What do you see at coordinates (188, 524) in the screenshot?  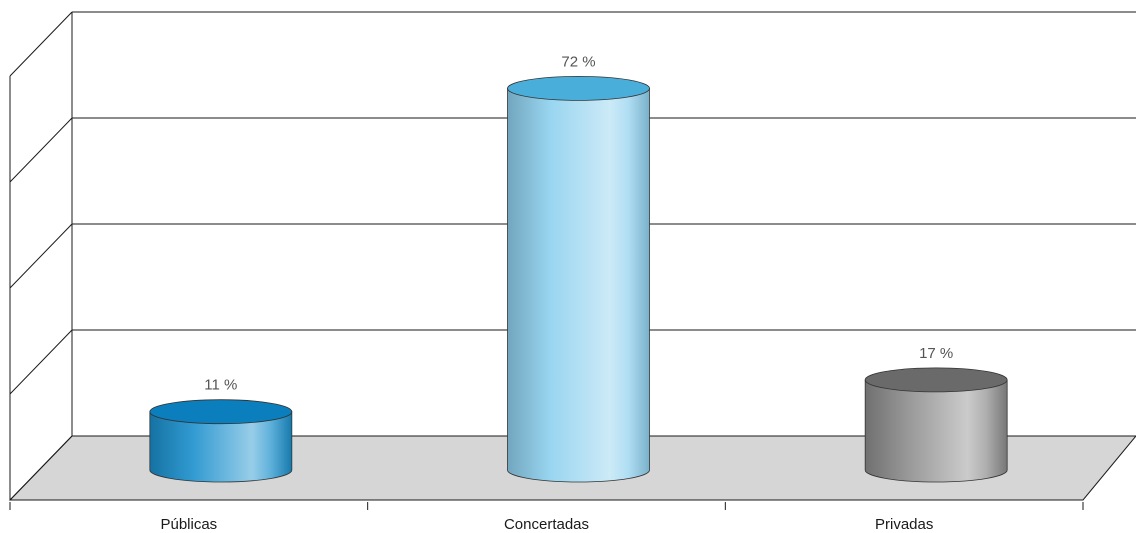 I see `category-label: Públicas` at bounding box center [188, 524].